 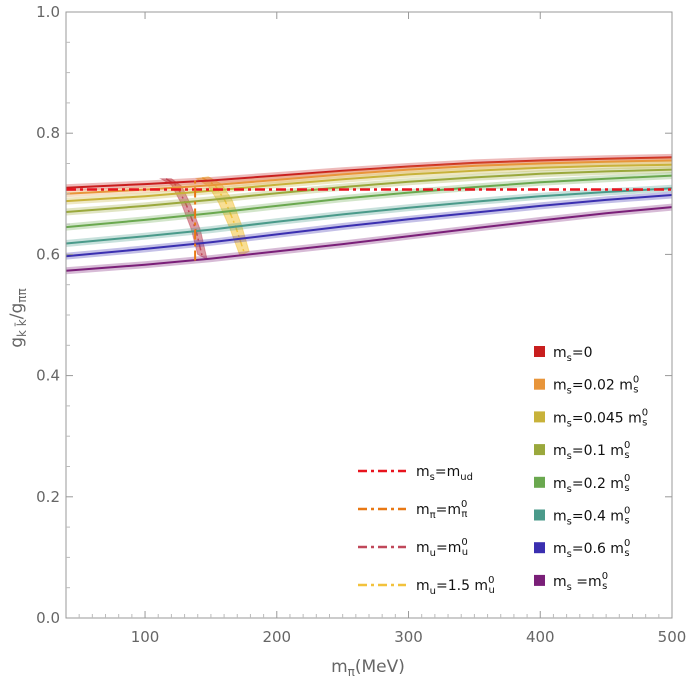 What do you see at coordinates (145, 637) in the screenshot?
I see `x-tick-label: 100` at bounding box center [145, 637].